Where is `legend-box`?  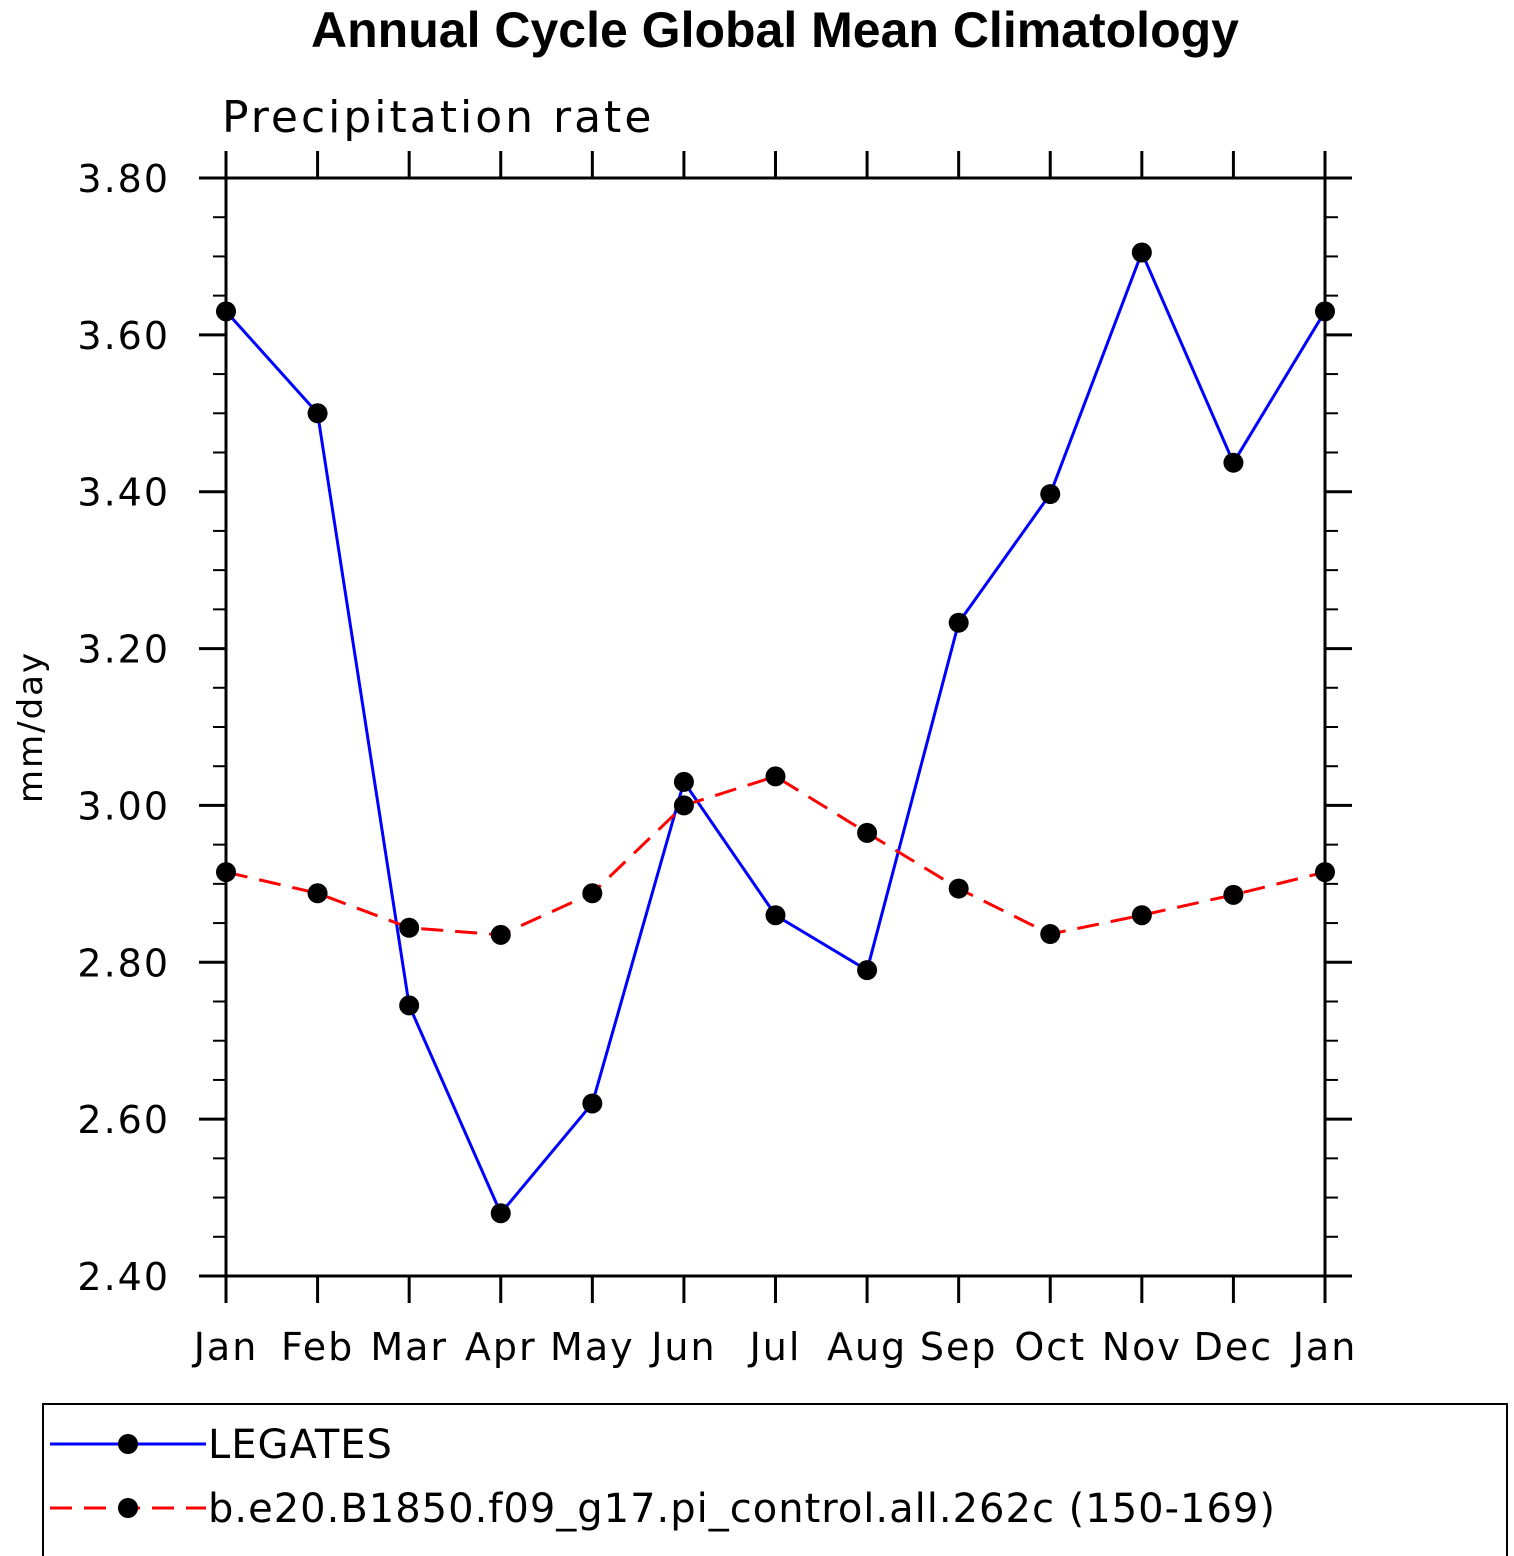
legend-box is located at coordinates (775, 1479).